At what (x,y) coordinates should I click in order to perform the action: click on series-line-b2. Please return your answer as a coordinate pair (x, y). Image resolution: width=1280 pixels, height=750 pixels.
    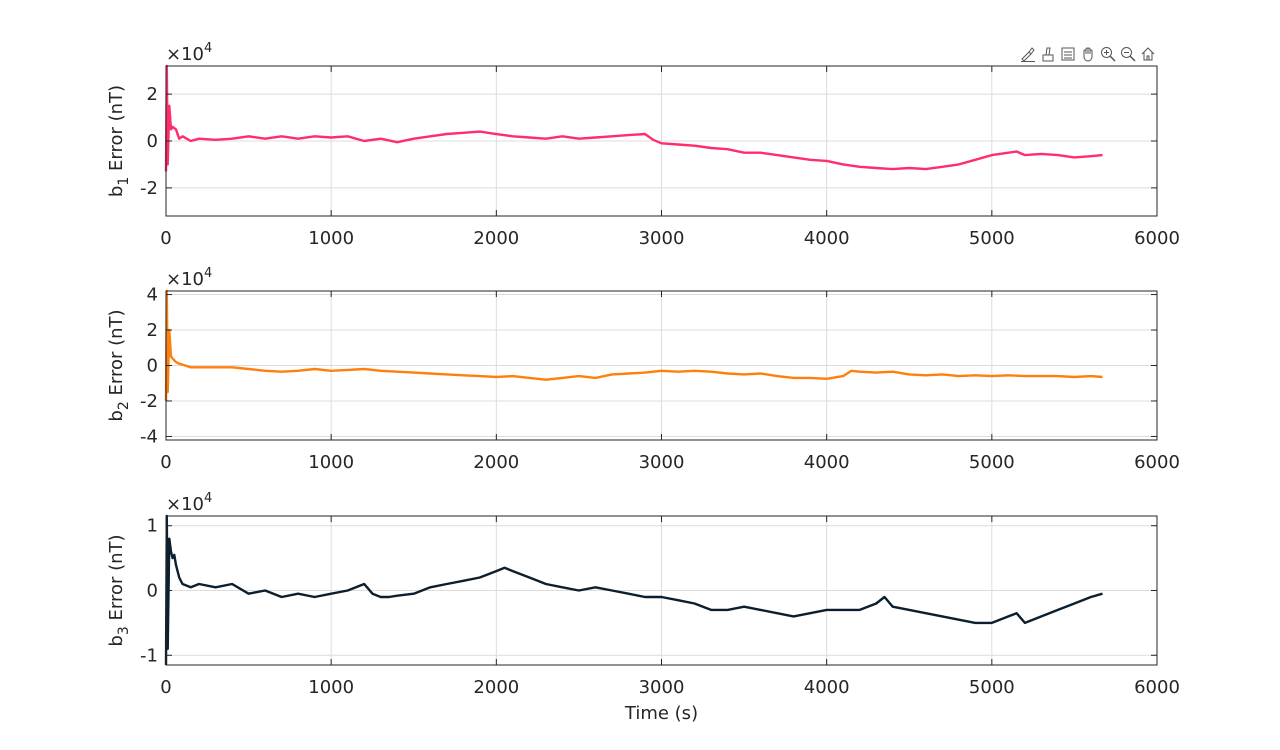
    Looking at the image, I should click on (633, 345).